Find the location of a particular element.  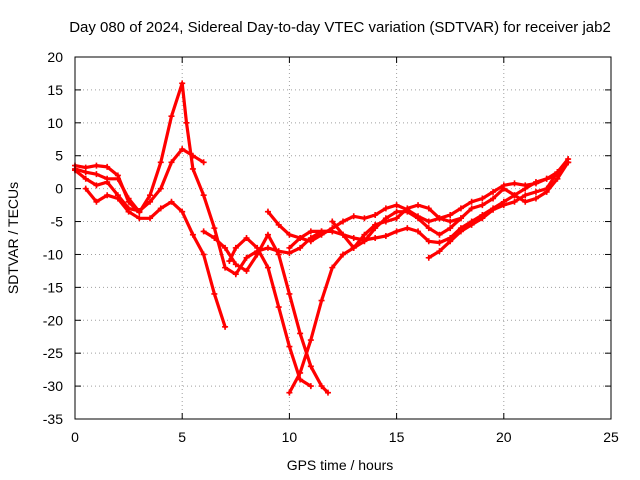

x-tick-label: 15 is located at coordinates (397, 437).